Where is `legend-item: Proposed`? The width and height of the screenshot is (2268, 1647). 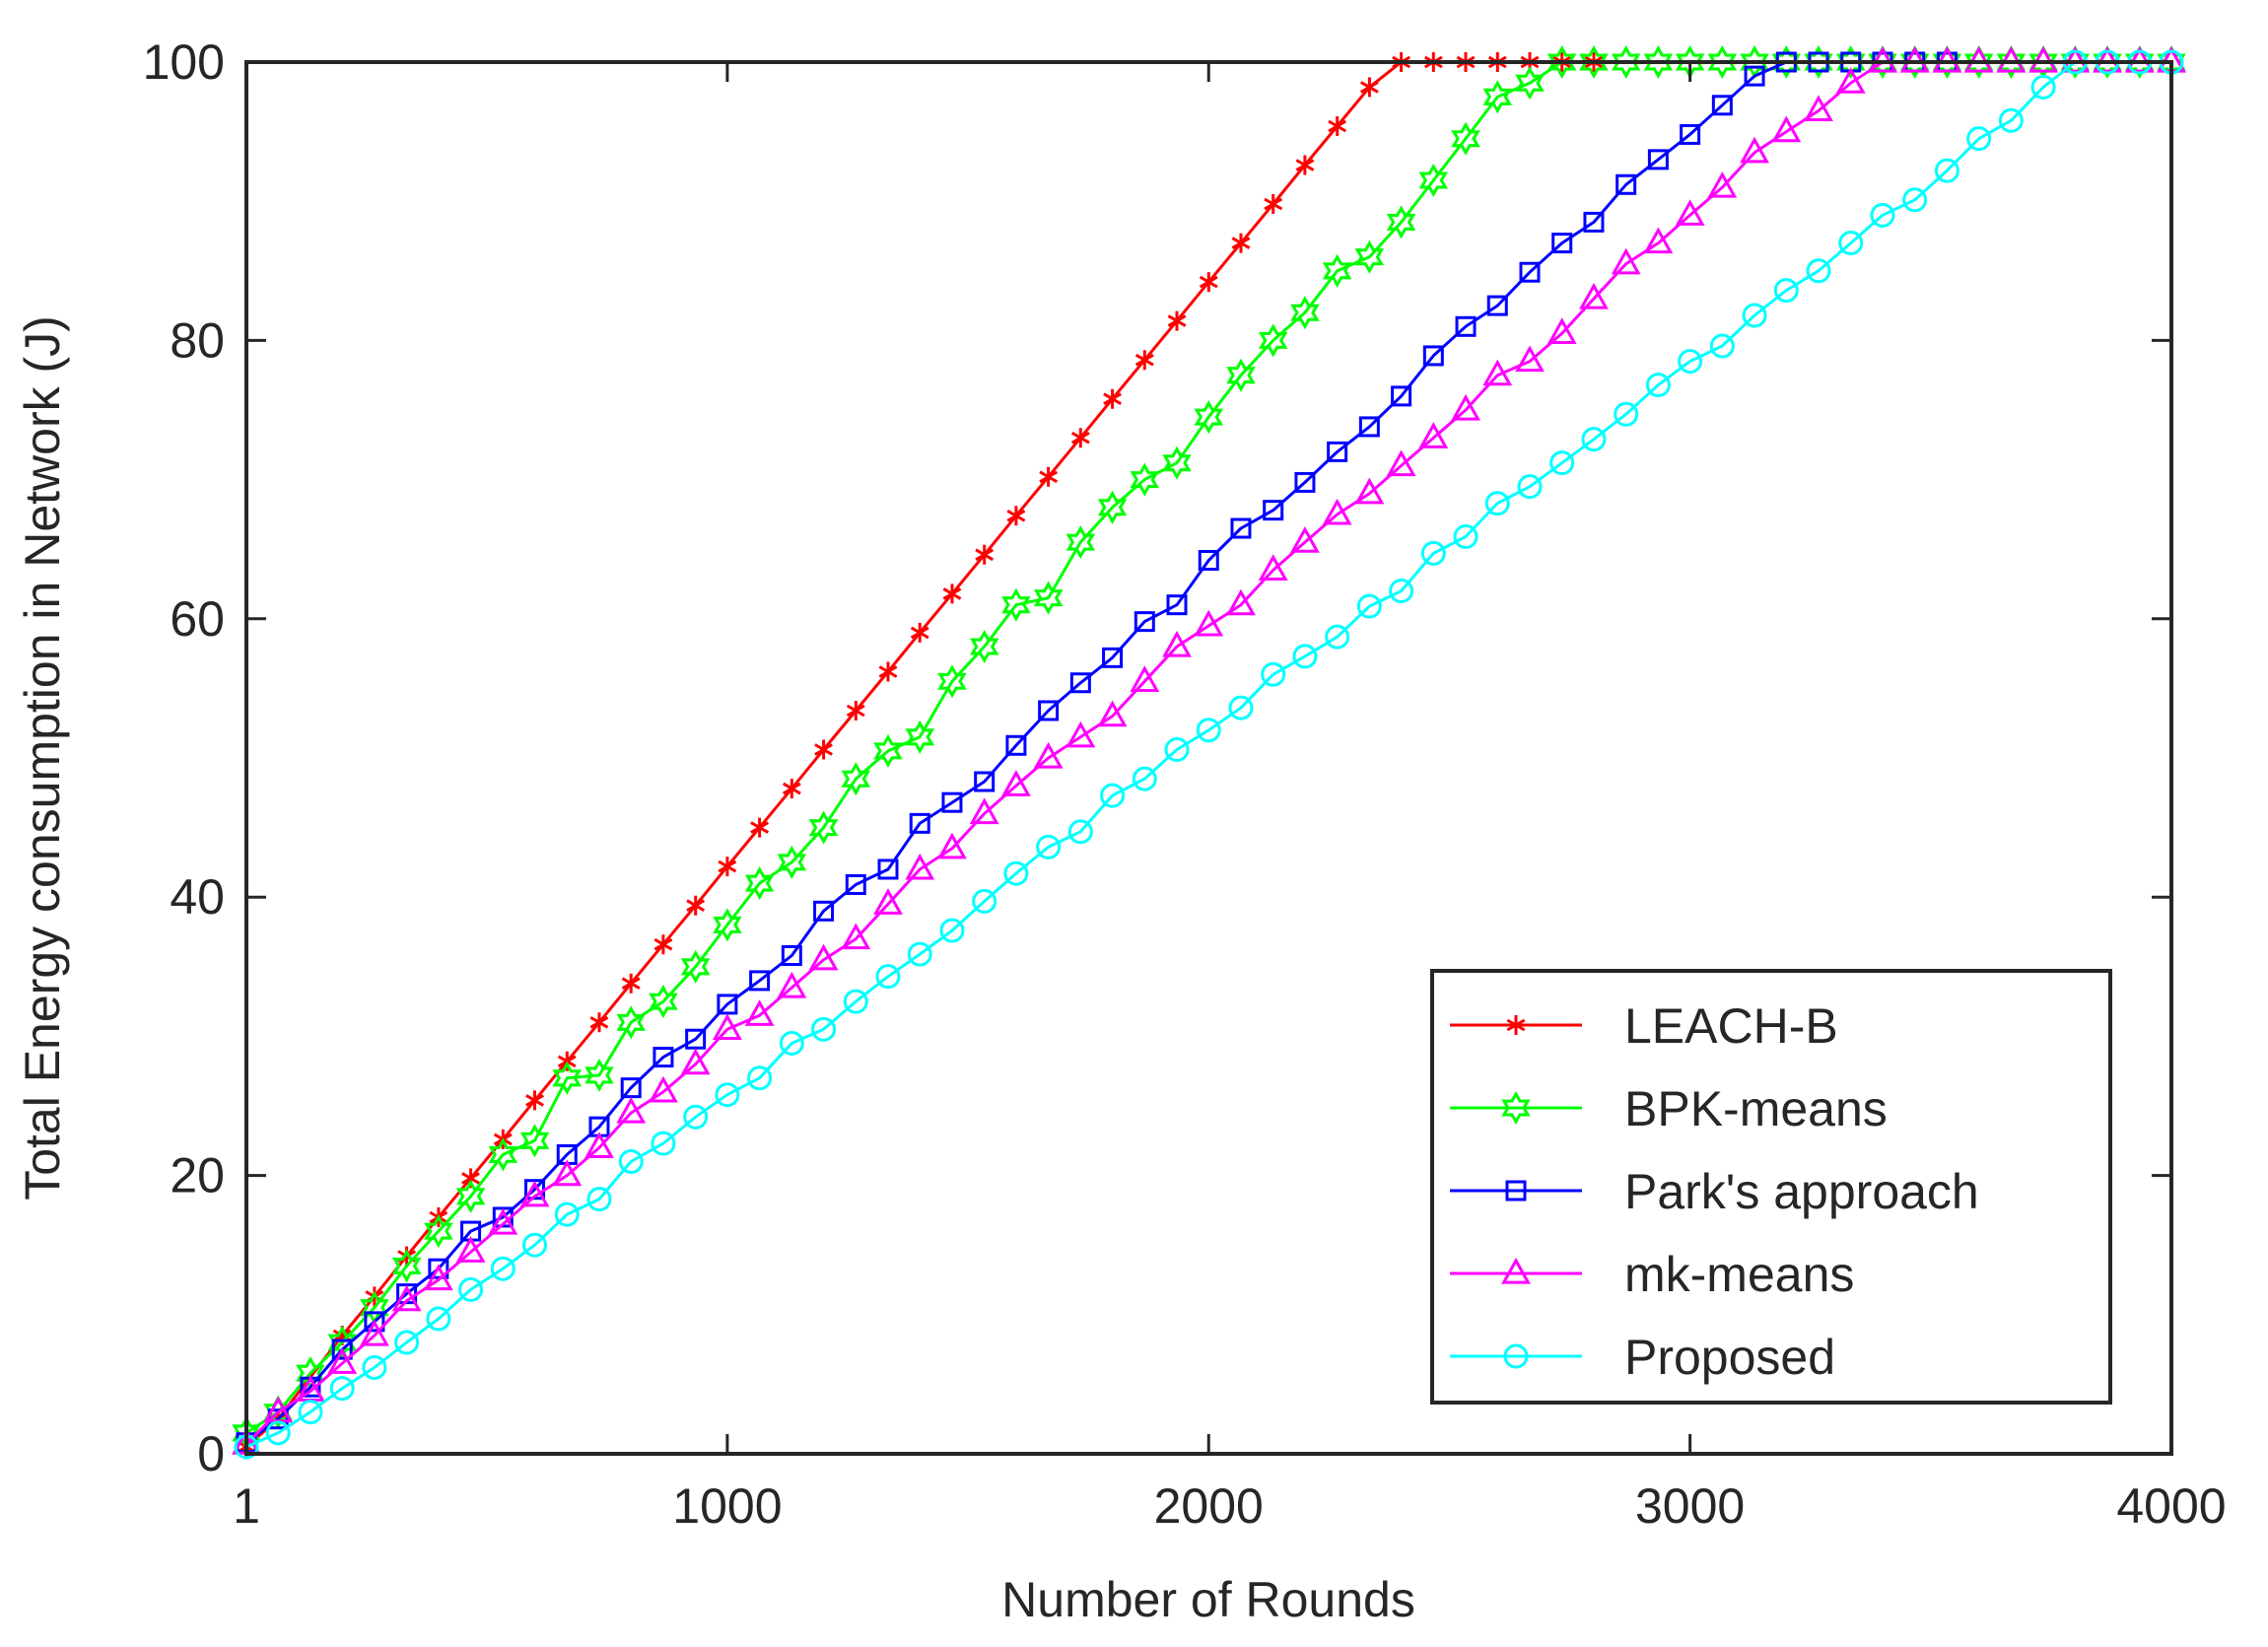
legend-item: Proposed is located at coordinates (1642, 1357).